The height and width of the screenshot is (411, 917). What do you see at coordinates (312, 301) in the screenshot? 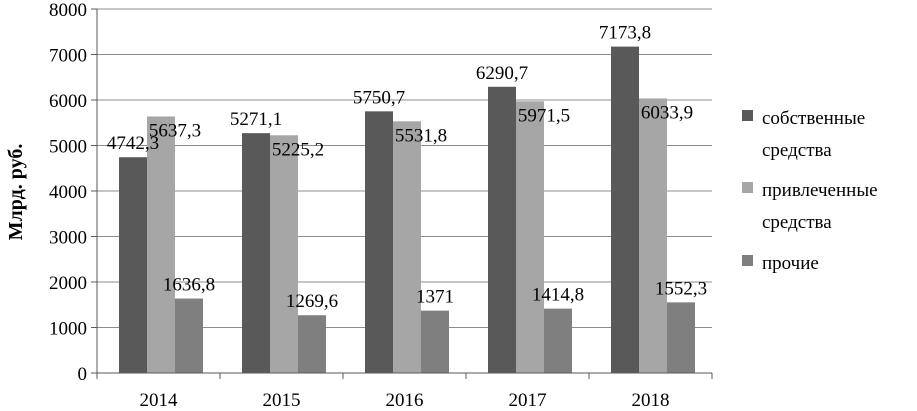
I see `data-label: 1269,6` at bounding box center [312, 301].